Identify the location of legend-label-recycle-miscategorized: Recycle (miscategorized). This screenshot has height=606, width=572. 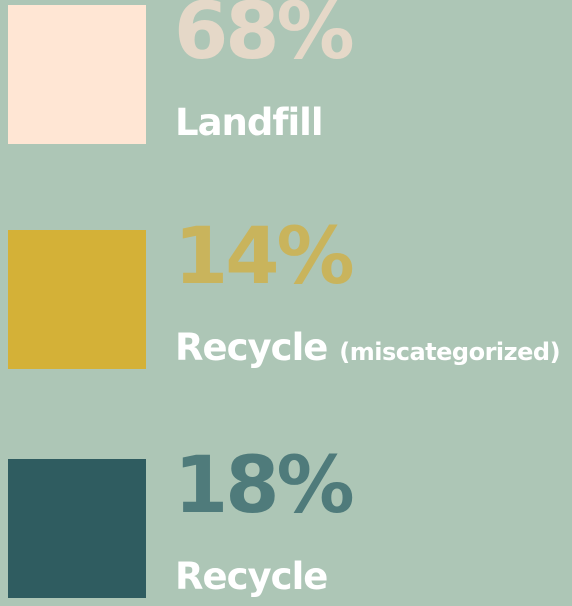
(368, 347).